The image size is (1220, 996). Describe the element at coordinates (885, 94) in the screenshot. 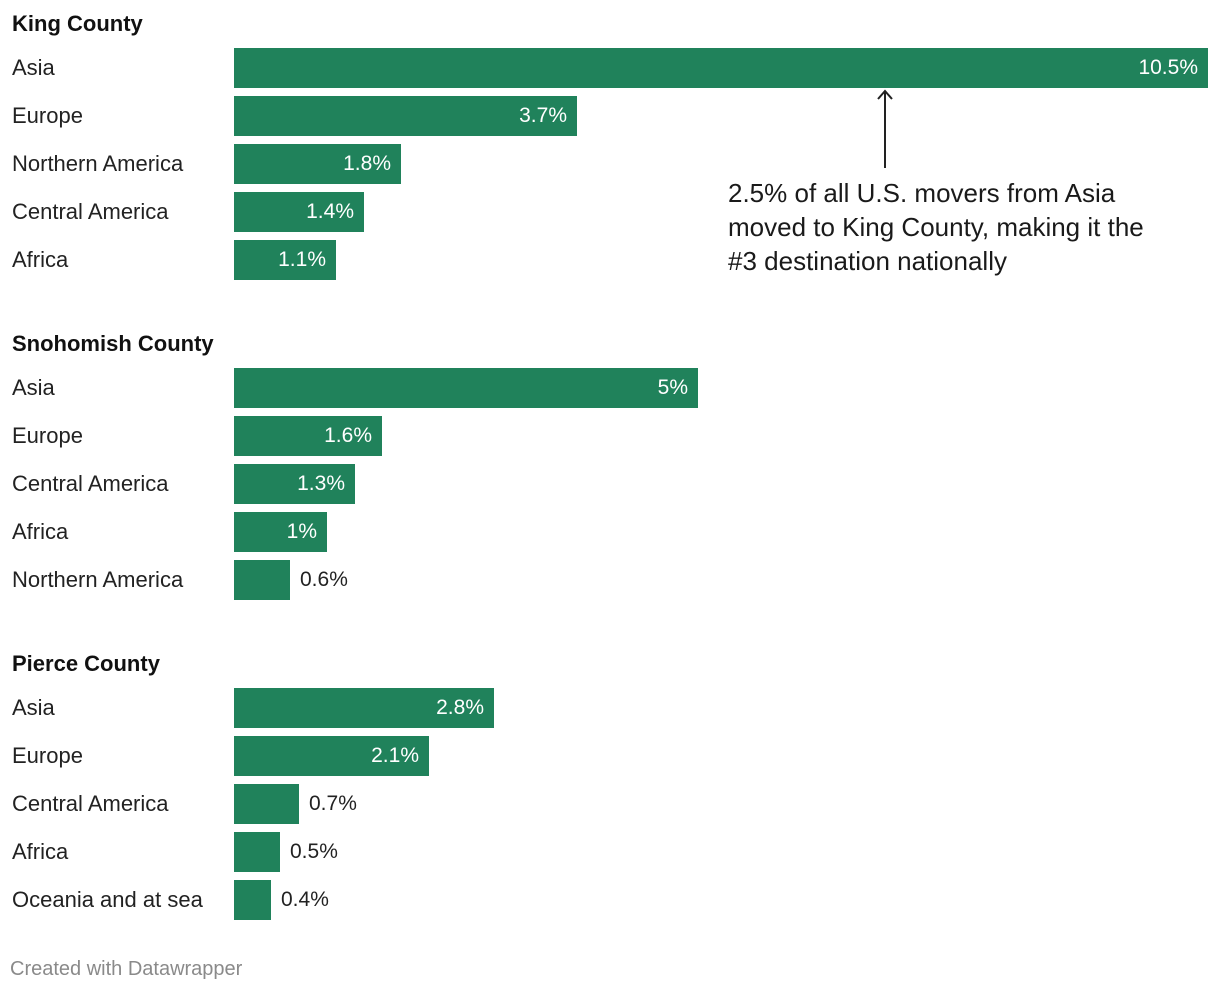

I see `annotation-arrow-head` at that location.